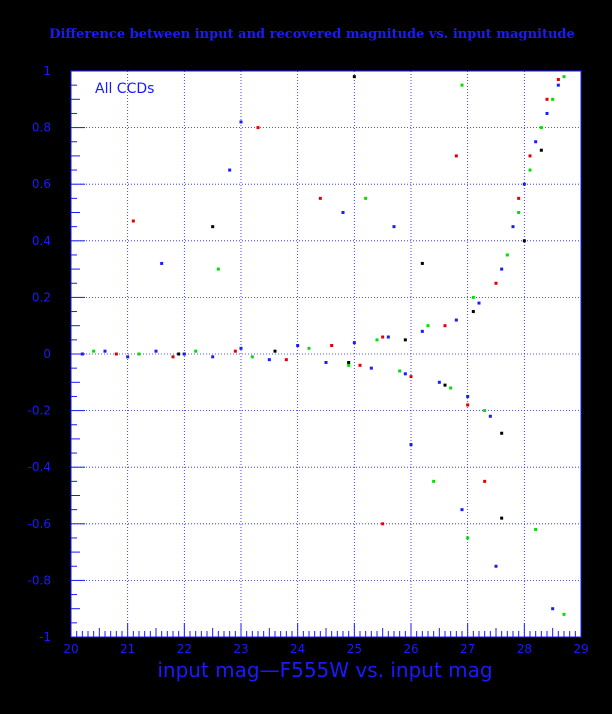 The width and height of the screenshot is (612, 714). Describe the element at coordinates (240, 649) in the screenshot. I see `x-tick-label: 23` at that location.